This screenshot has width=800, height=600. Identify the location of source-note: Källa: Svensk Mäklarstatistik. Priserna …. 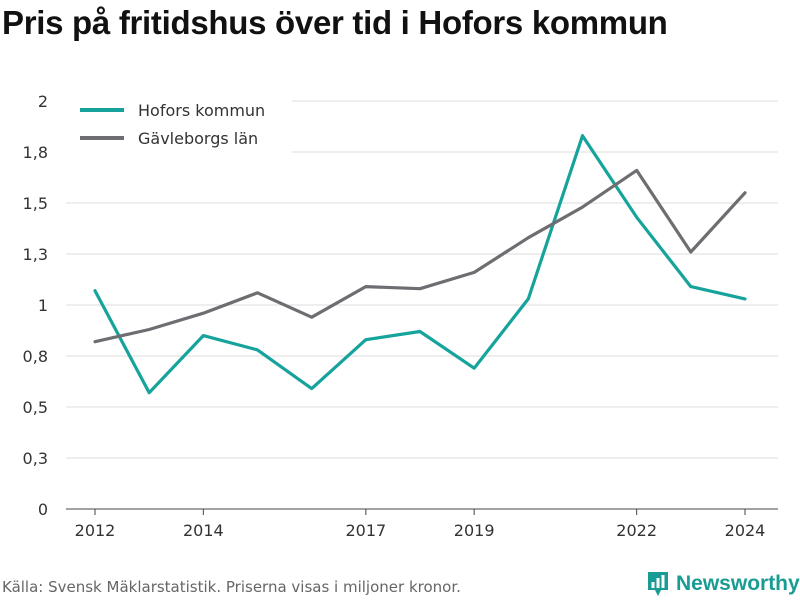
(231, 587).